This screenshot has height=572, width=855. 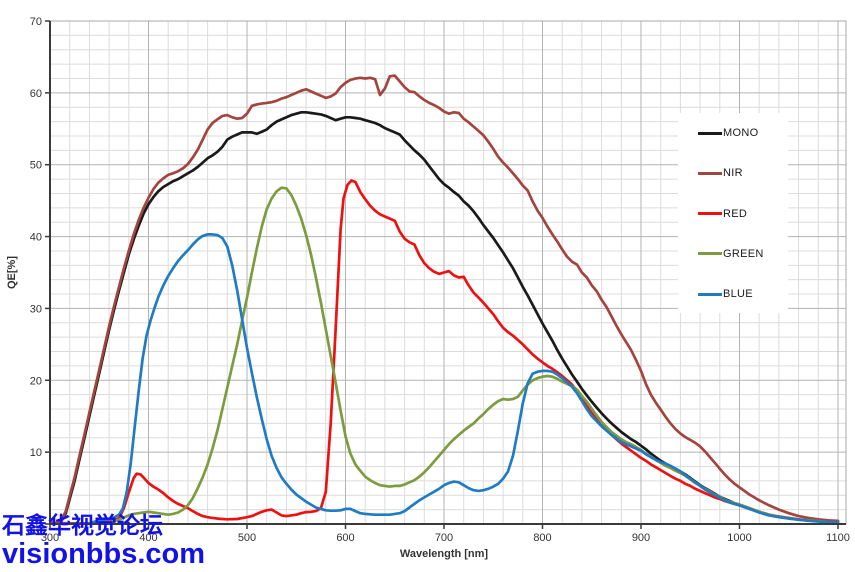 I want to click on x-tick-label: 1100, so click(x=838, y=538).